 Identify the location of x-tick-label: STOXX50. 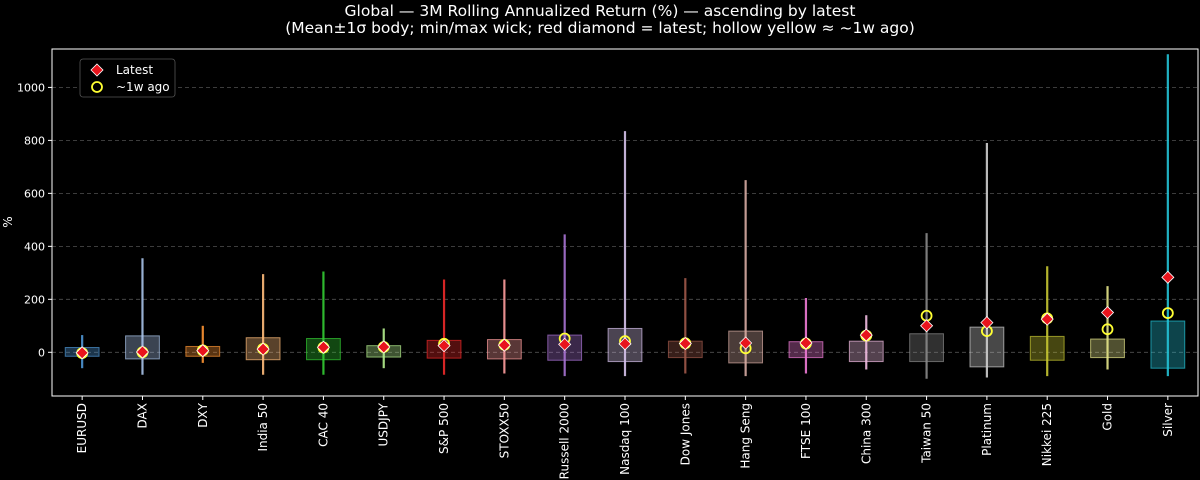
(504, 430).